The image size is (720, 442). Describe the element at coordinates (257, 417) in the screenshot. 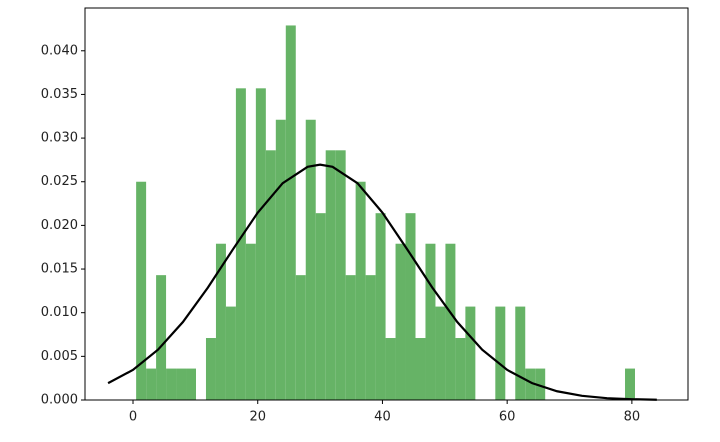

I see `x-tick-label: 20` at that location.